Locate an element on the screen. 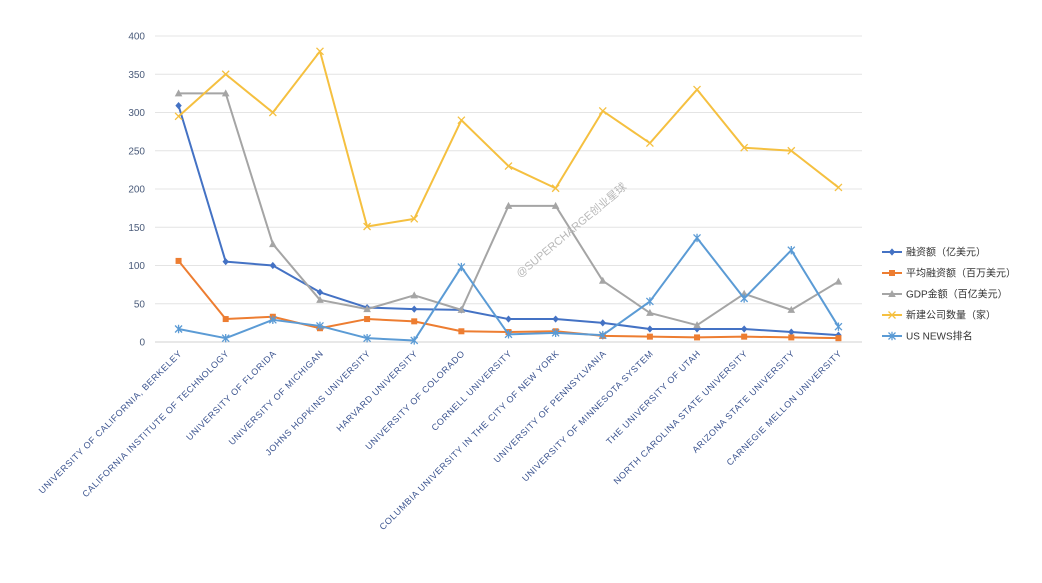 Image resolution: width=1042 pixels, height=583 pixels. y-tick-label: 200 is located at coordinates (136, 190).